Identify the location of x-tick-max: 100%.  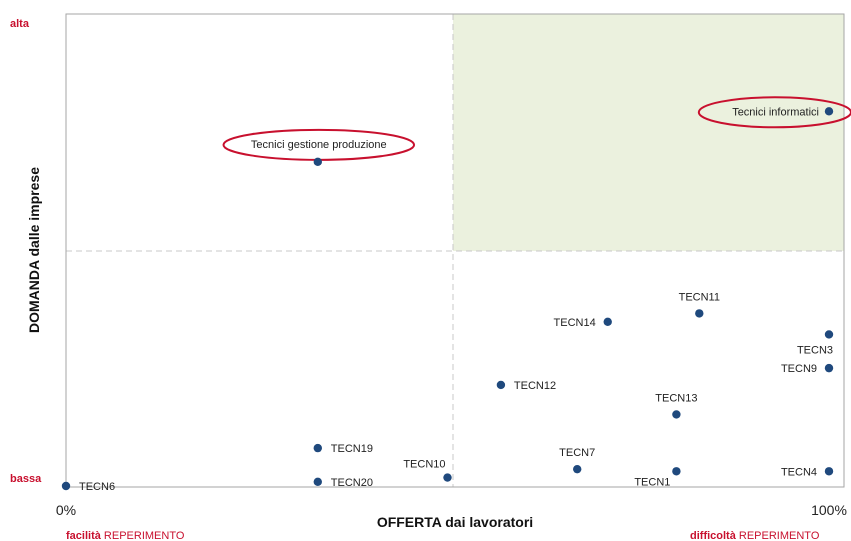
(829, 510).